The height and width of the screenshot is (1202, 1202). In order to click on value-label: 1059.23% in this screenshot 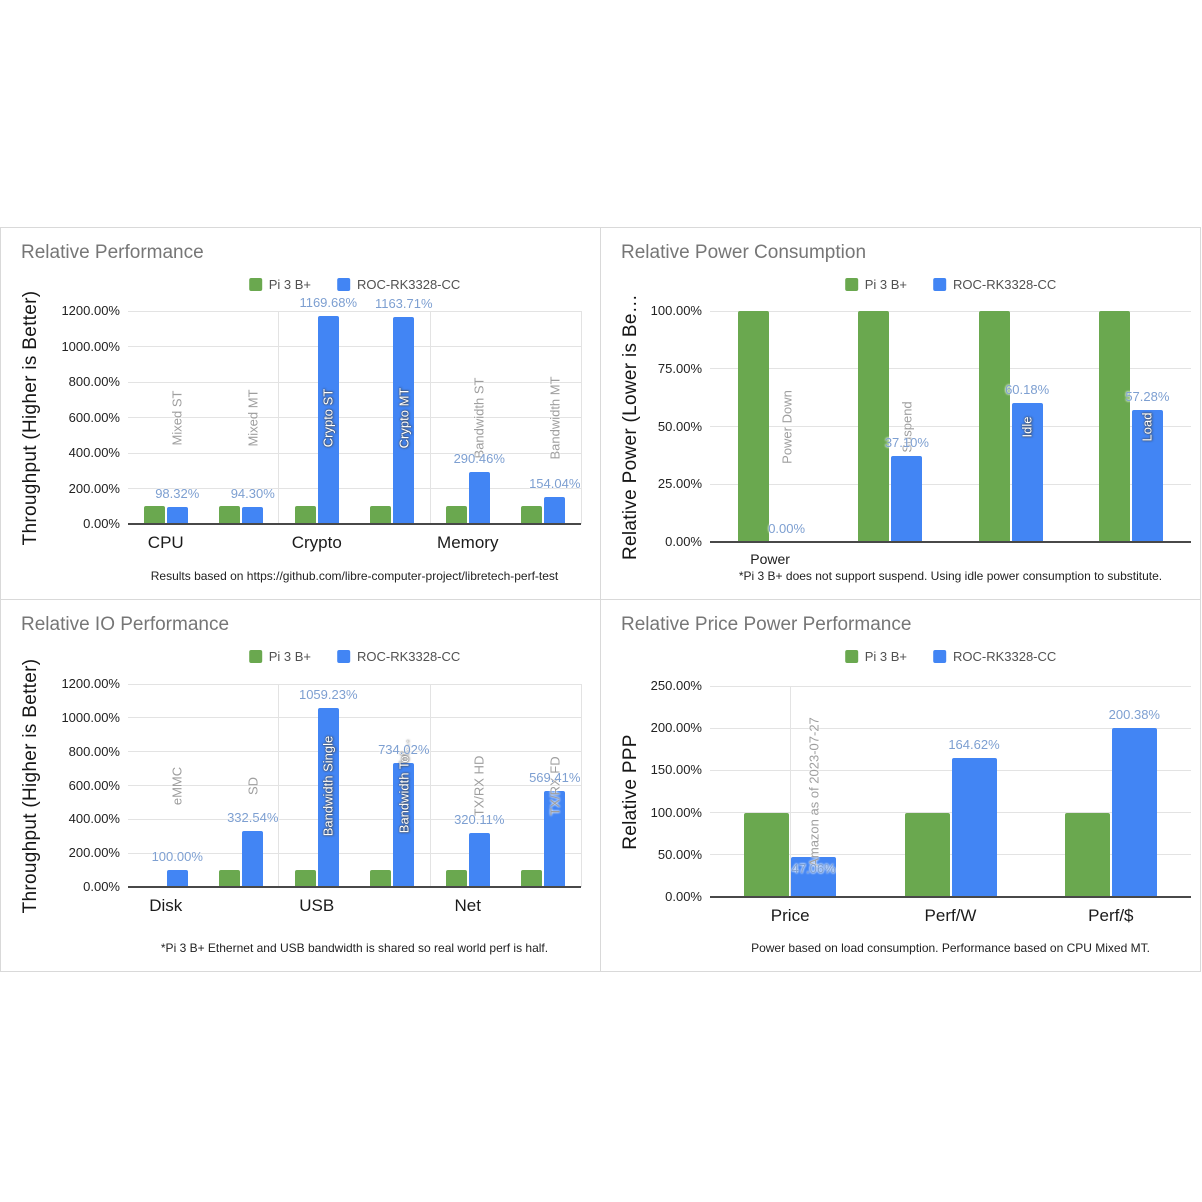, I will do `click(328, 694)`.